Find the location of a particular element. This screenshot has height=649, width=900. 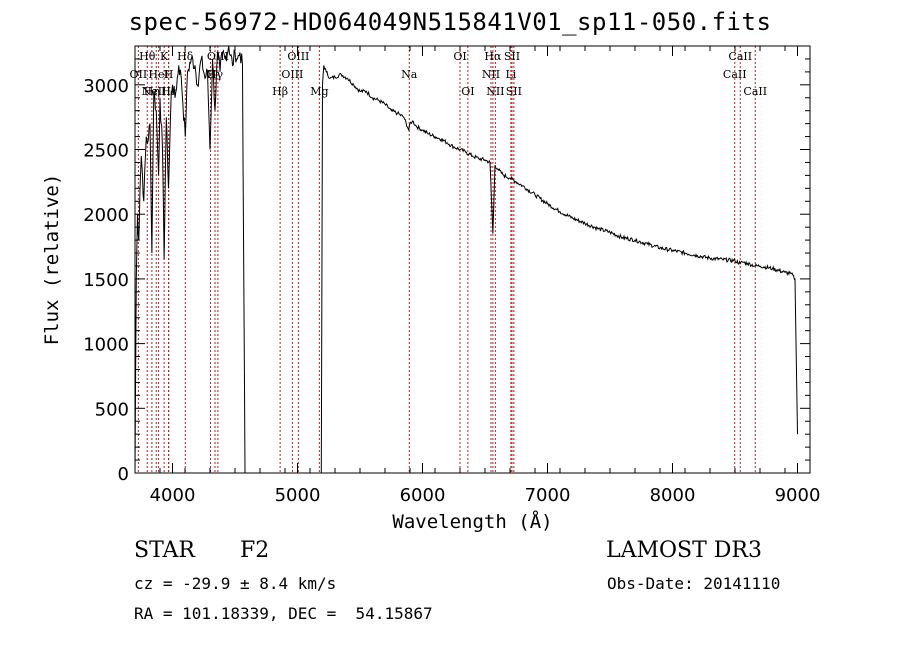

object-subclass: F2 is located at coordinates (255, 550).